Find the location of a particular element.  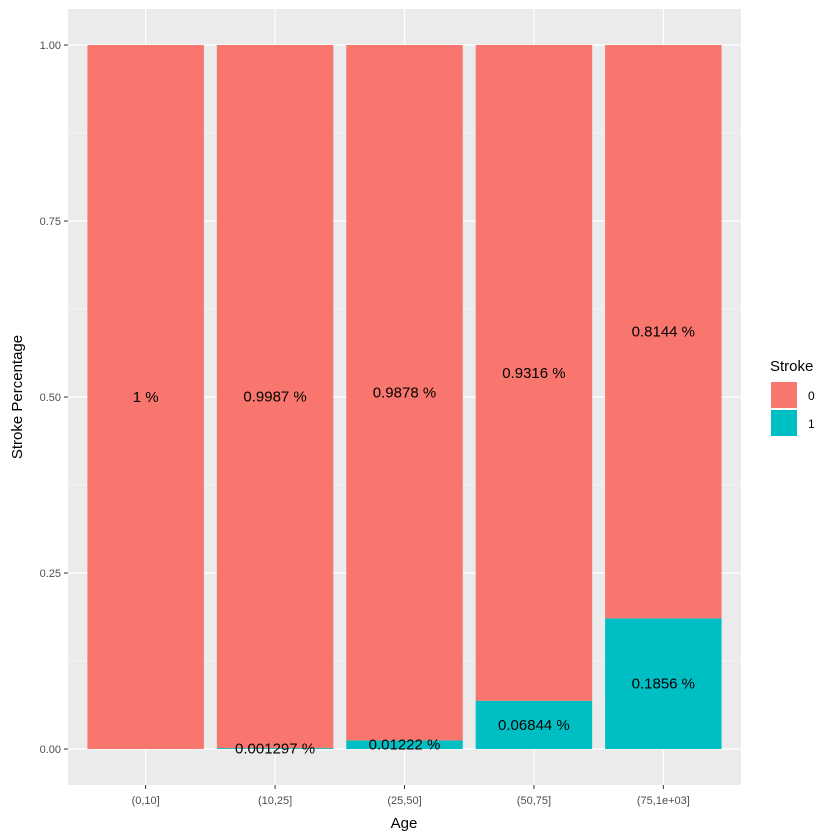

y-axis-title: Stroke Percentage is located at coordinates (17, 397).